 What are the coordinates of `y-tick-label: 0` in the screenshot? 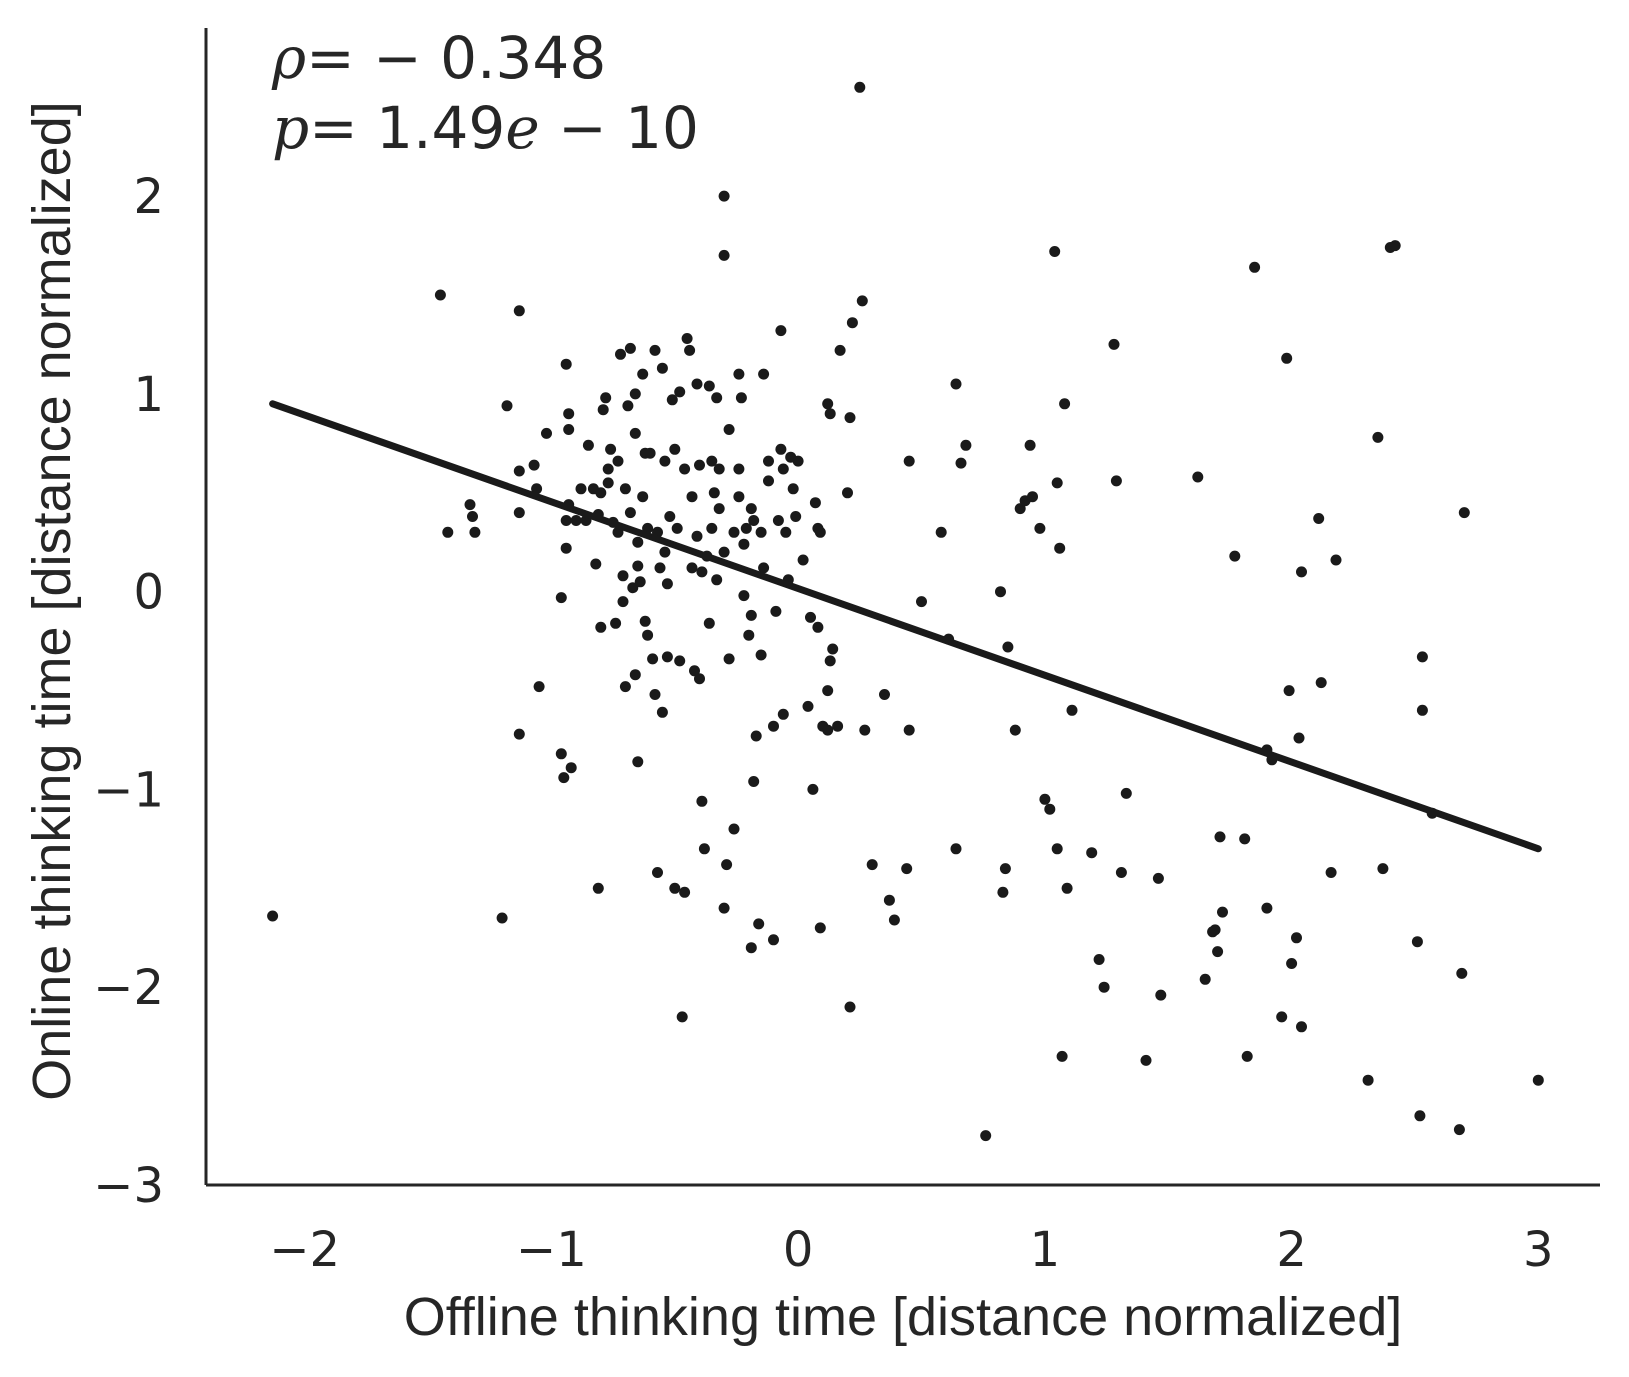 It's located at (148, 593).